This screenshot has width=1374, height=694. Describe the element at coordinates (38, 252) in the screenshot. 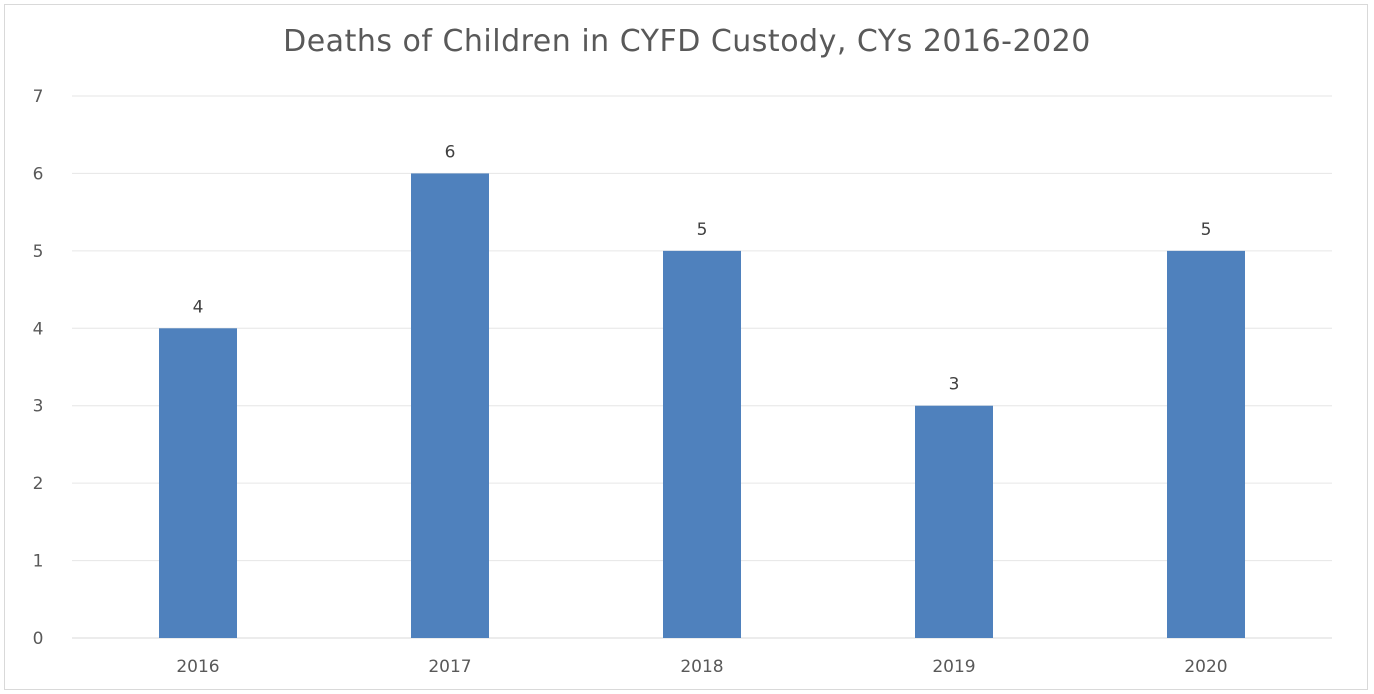

I see `y-tick-label: 5` at that location.